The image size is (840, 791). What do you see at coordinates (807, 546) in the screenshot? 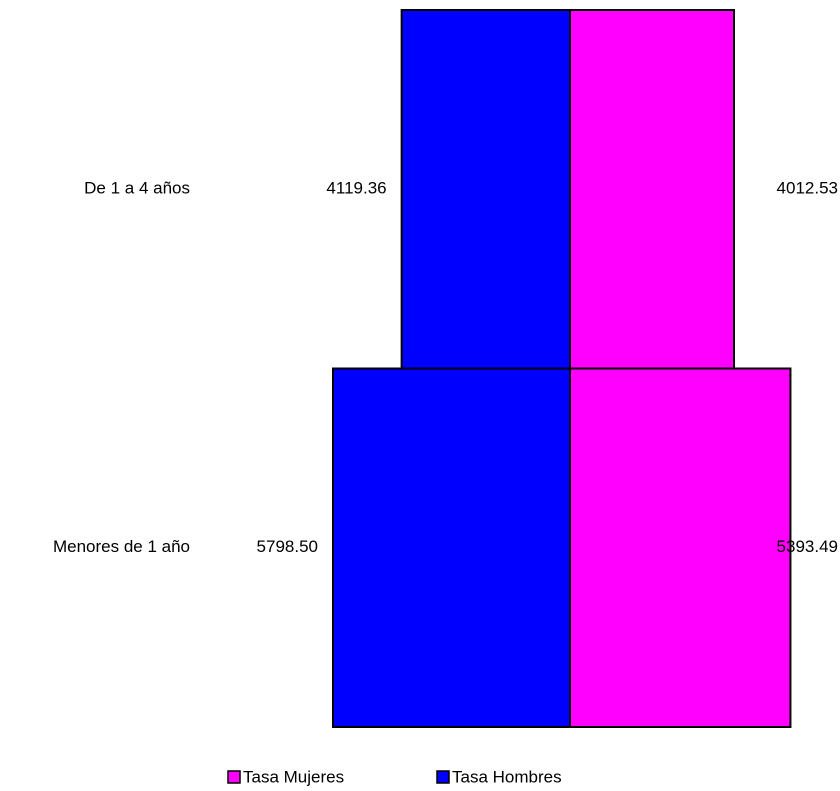
I see `value-label: 5393.49` at bounding box center [807, 546].